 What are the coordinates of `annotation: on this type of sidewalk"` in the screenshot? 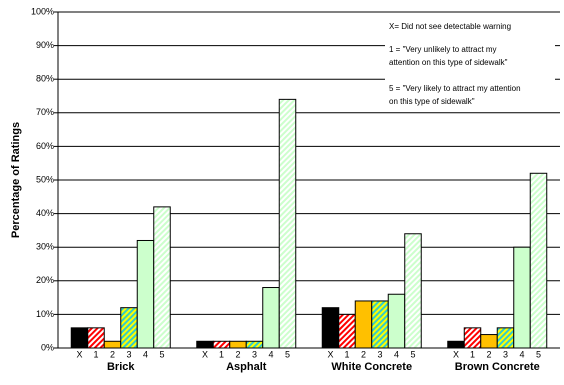 It's located at (432, 101).